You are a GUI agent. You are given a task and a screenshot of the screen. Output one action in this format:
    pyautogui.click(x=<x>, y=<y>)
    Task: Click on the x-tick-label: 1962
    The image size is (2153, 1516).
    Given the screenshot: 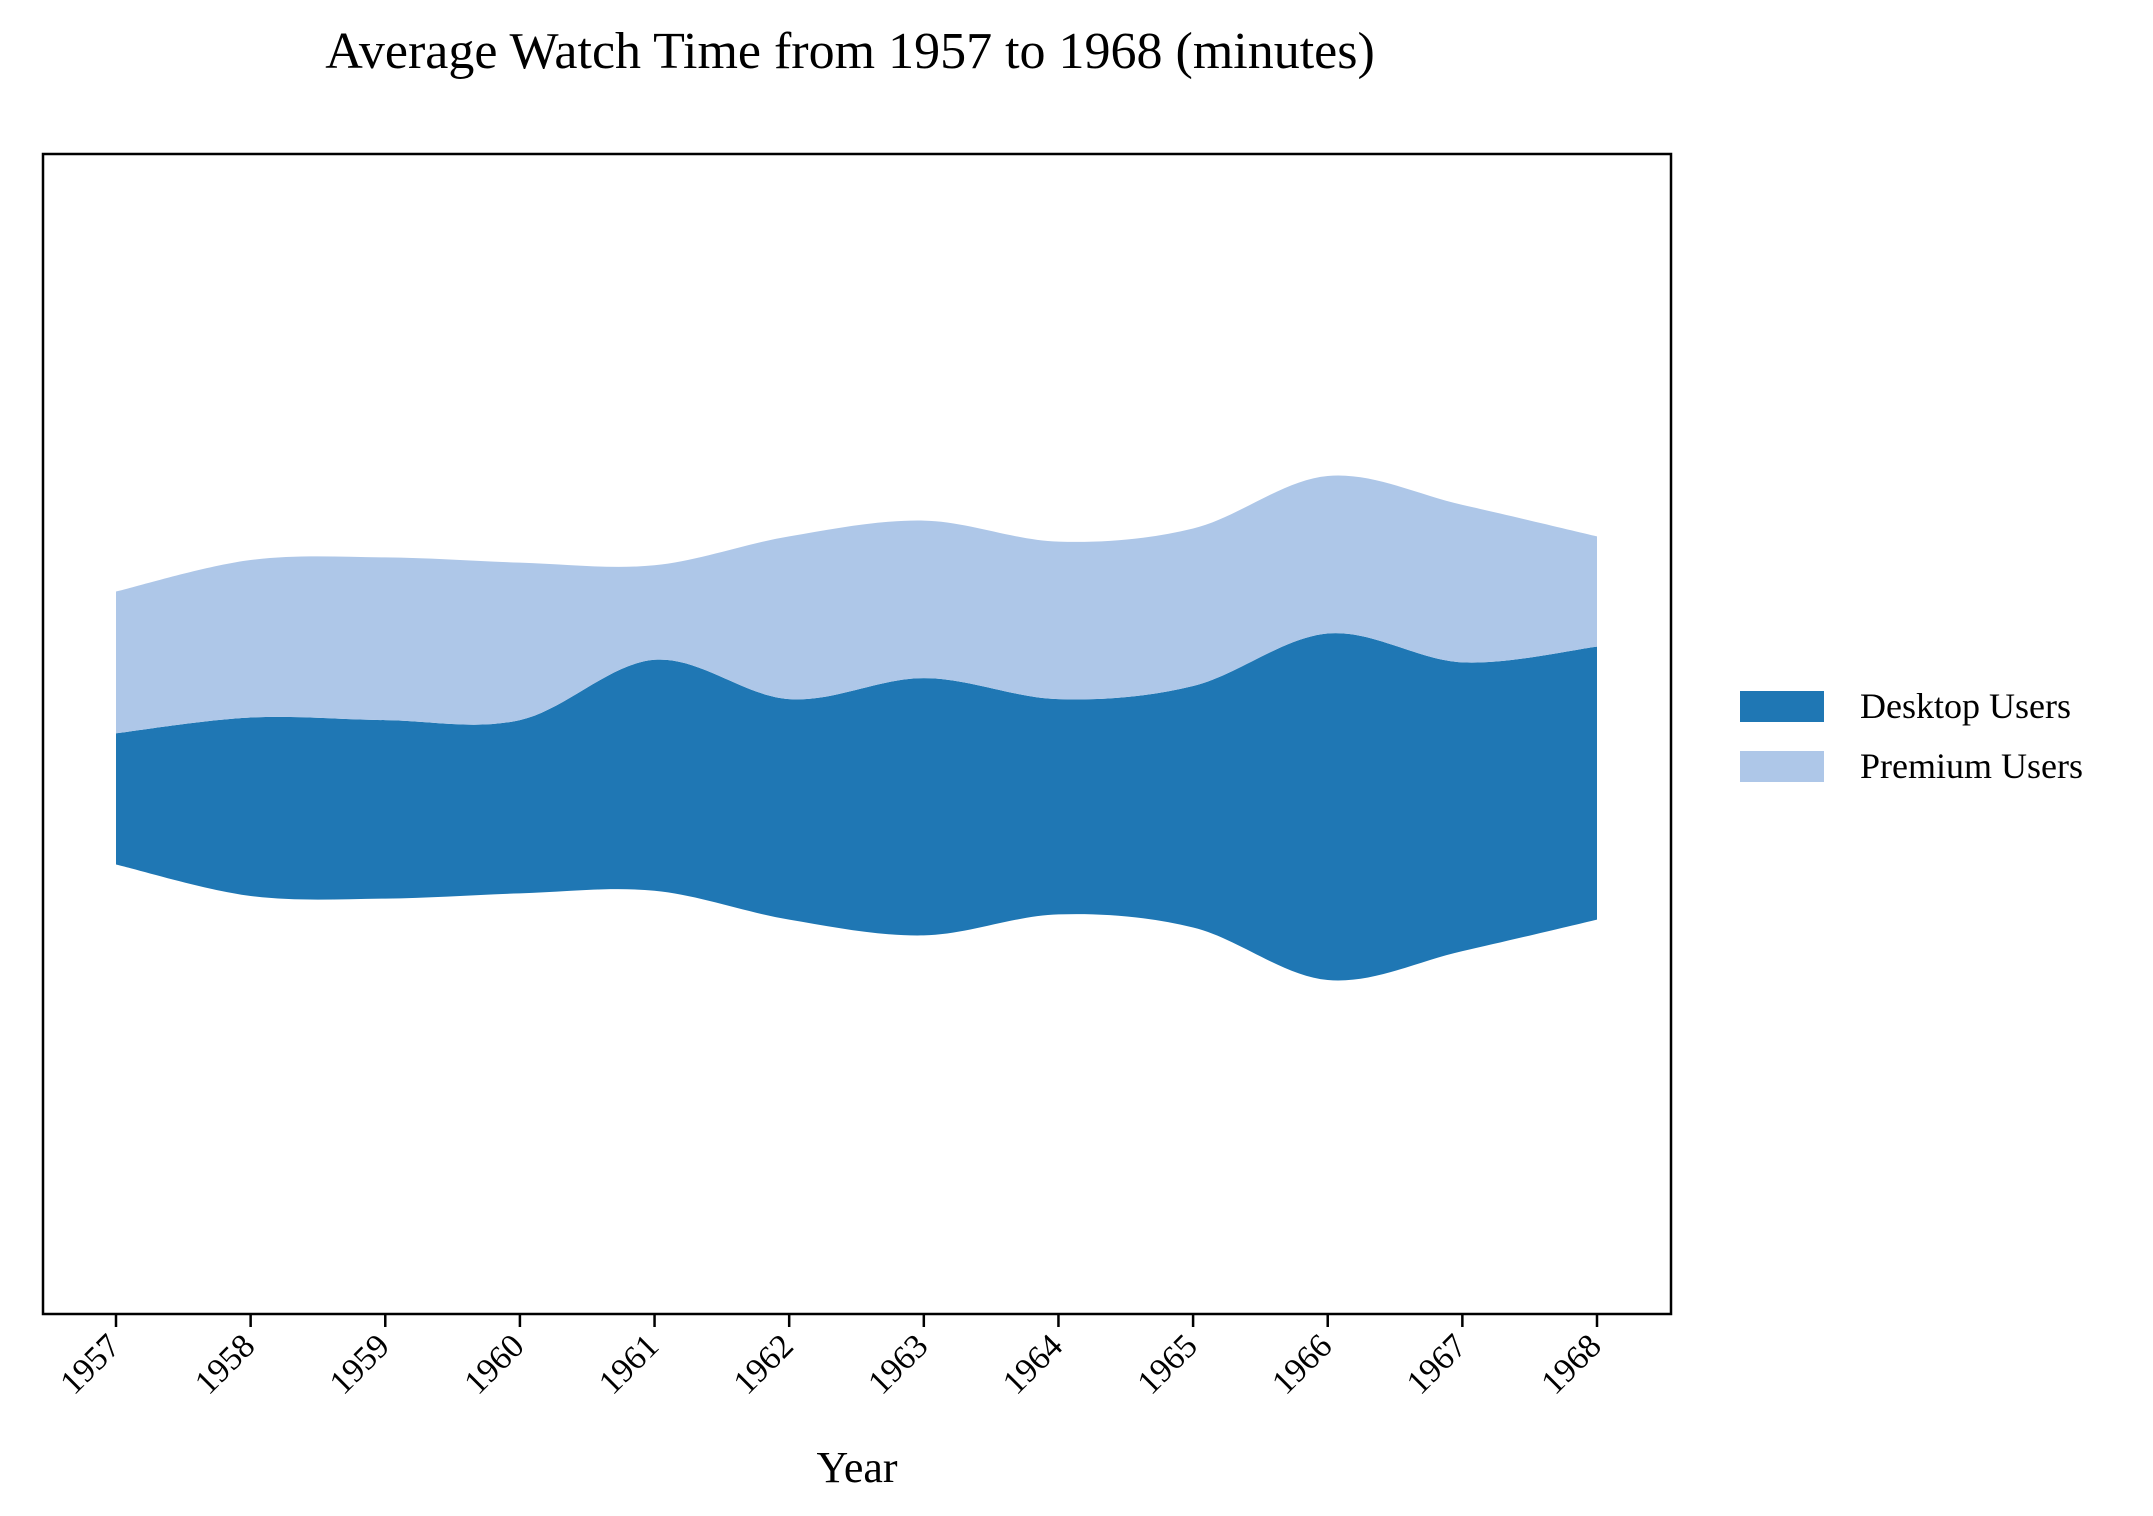 What is the action you would take?
    pyautogui.click(x=764, y=1364)
    